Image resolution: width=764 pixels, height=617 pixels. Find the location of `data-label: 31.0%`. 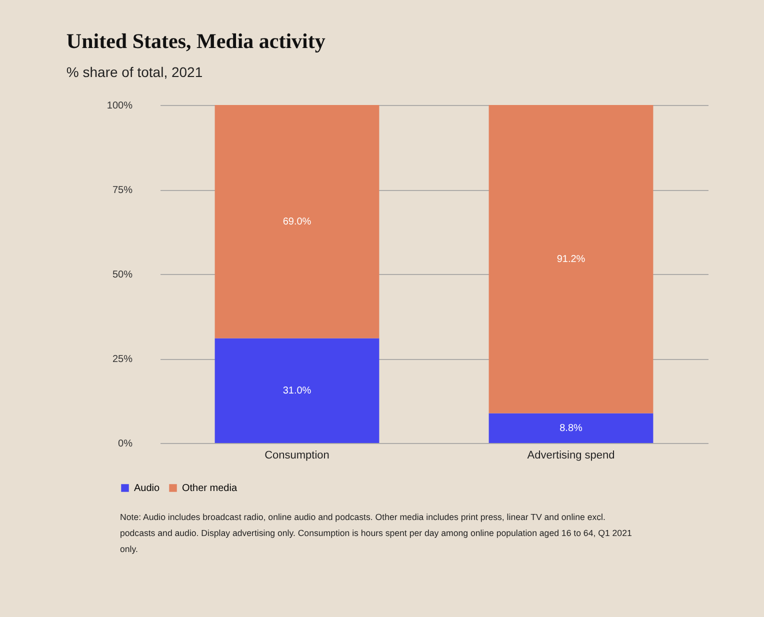

data-label: 31.0% is located at coordinates (297, 391).